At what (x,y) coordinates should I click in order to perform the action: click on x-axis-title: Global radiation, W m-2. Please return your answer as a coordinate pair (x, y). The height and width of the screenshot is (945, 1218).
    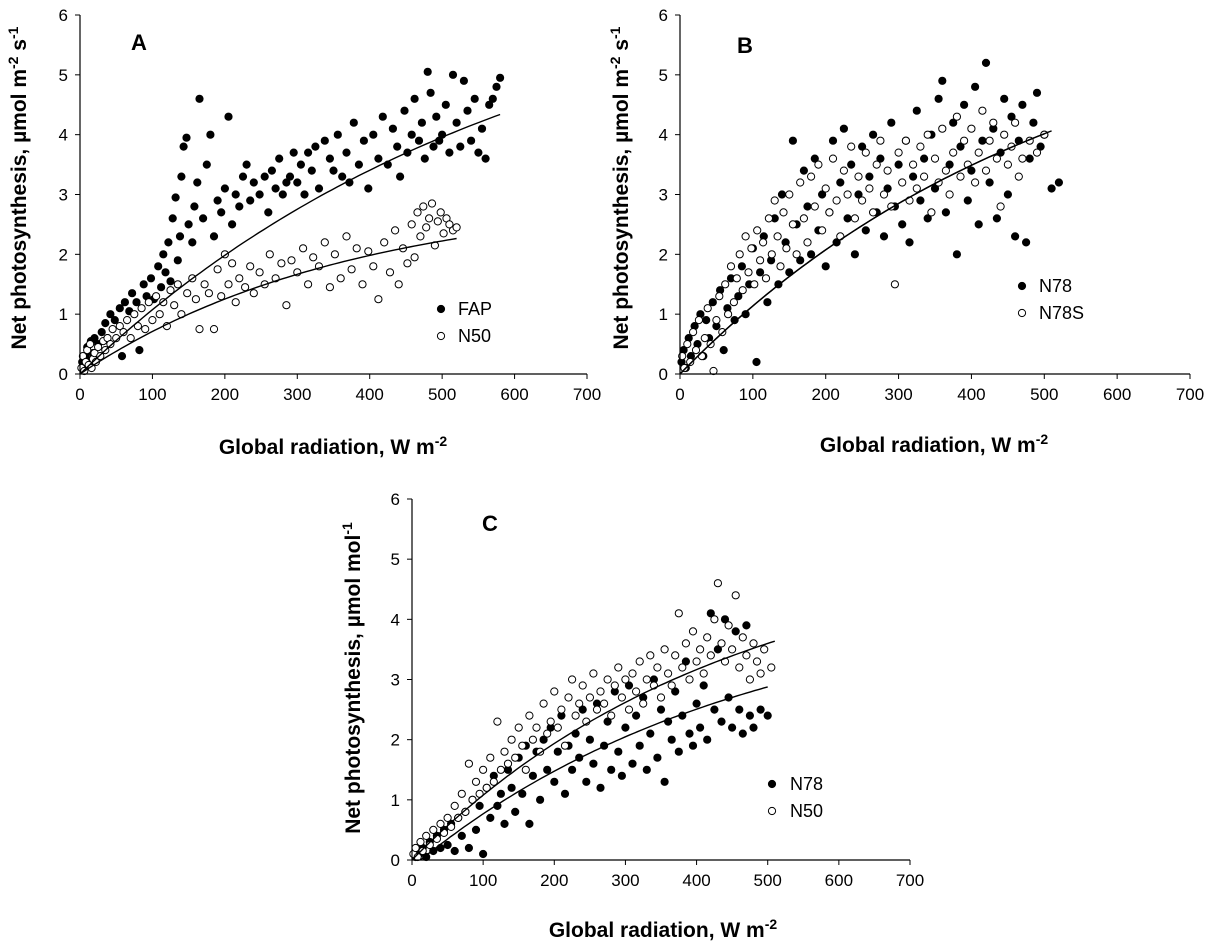
    Looking at the image, I should click on (934, 444).